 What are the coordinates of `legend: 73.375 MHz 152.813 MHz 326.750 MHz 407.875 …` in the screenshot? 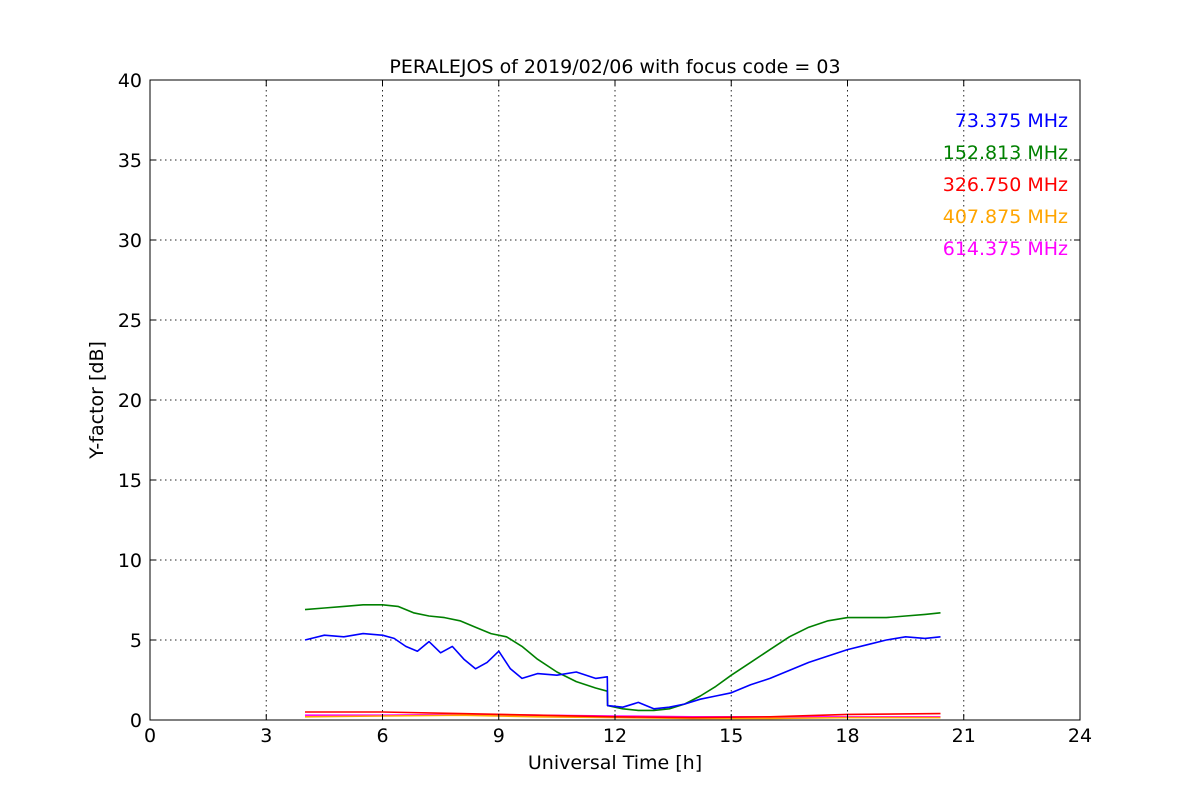 It's located at (1005, 185).